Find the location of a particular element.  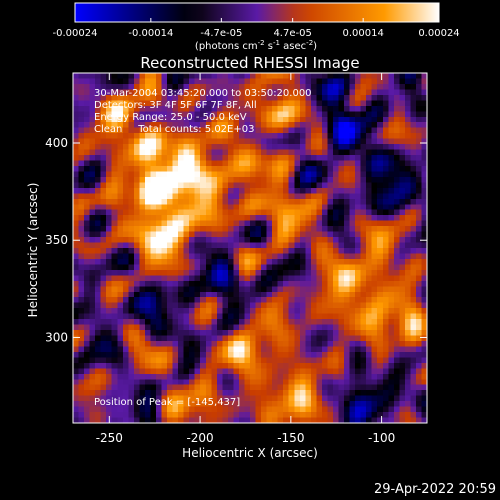

annotation-detectors: Detectors: 3F 4F 5F 6F 7F 8F, All is located at coordinates (175, 105).